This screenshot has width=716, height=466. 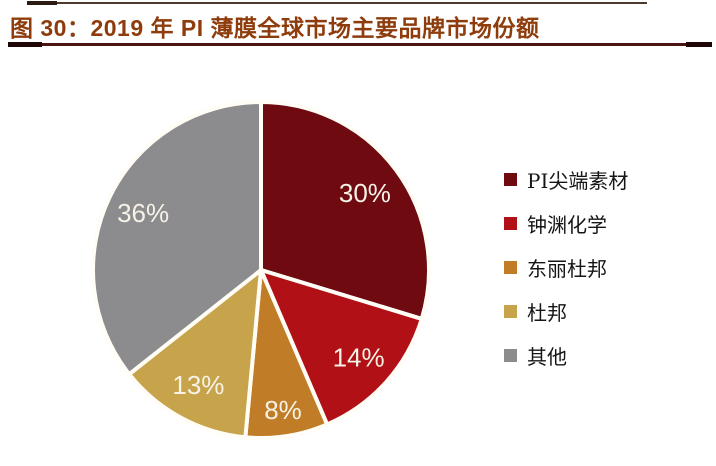 What do you see at coordinates (198, 385) in the screenshot?
I see `pie-slice-value-label: 13%` at bounding box center [198, 385].